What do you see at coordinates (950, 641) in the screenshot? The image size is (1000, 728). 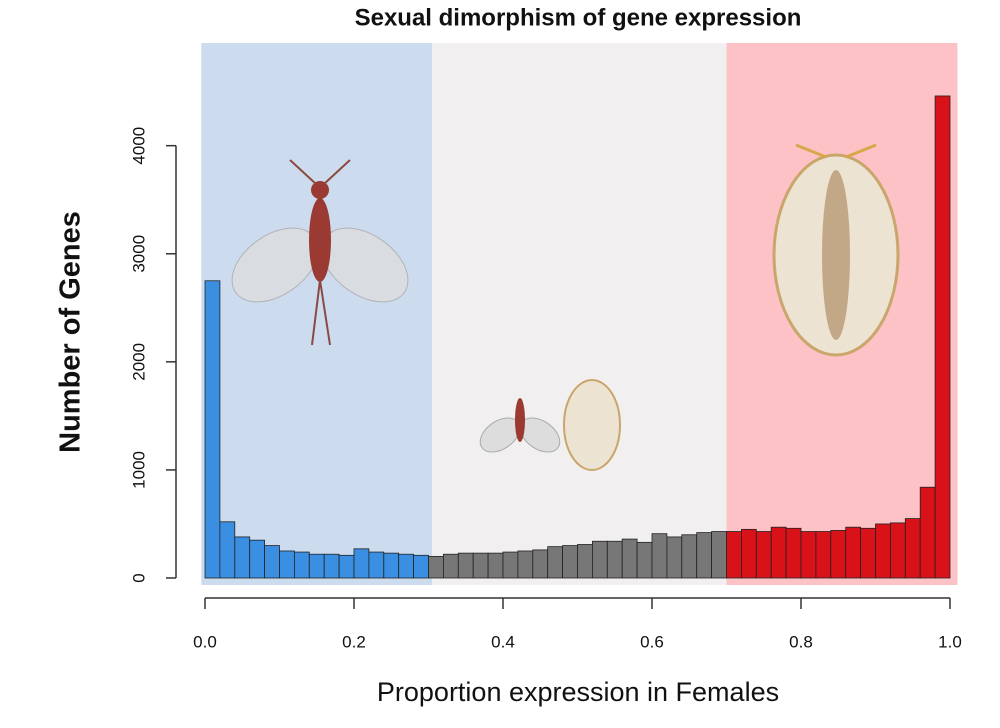 I see `x-tick-label: 1.0` at bounding box center [950, 641].